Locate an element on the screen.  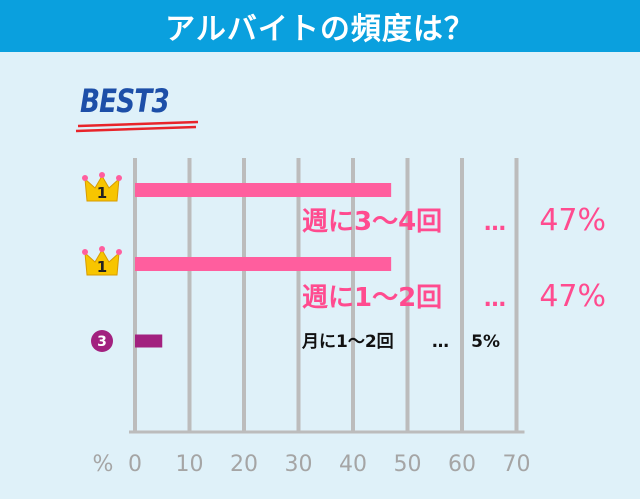
x-tick-label: 50 is located at coordinates (408, 464).